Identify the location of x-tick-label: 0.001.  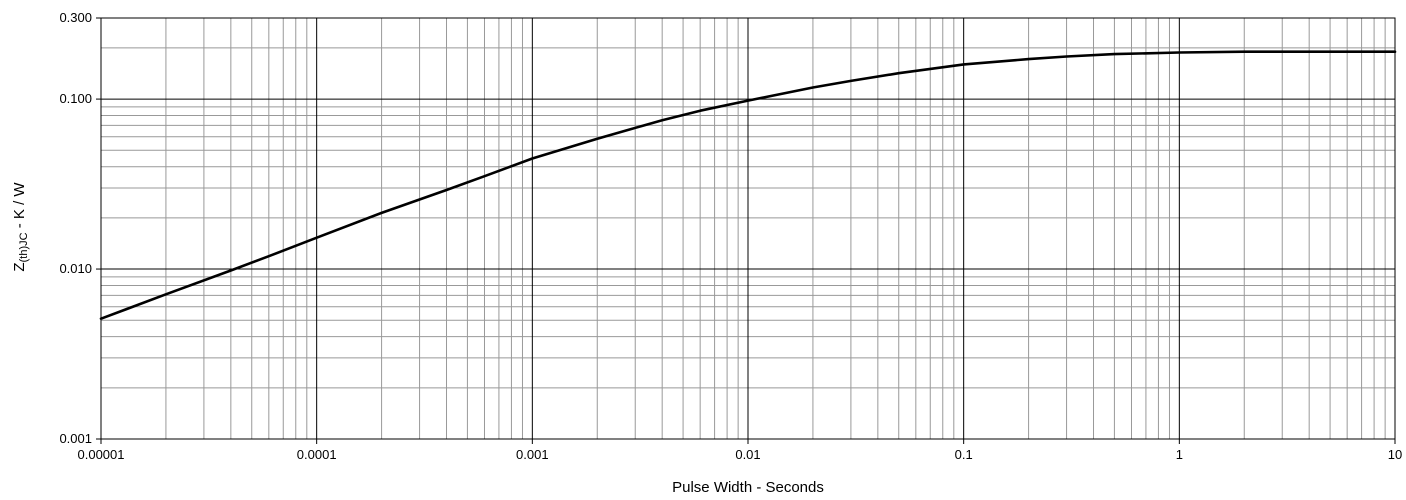
(532, 454).